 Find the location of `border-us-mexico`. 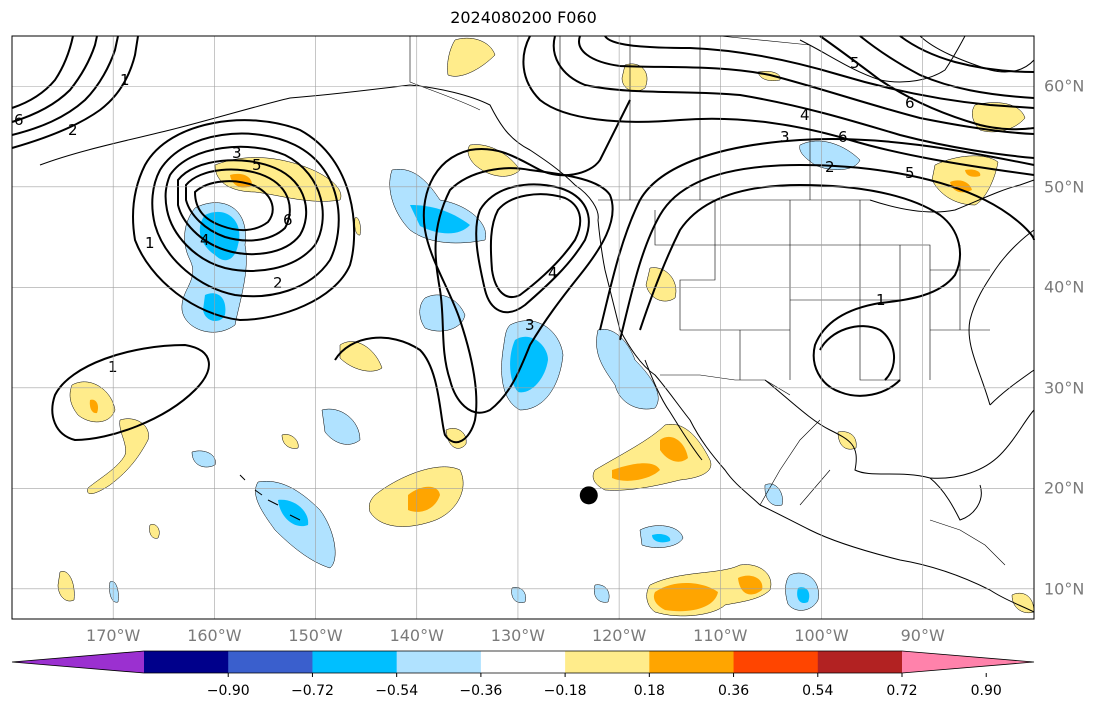

border-us-mexico is located at coordinates (725, 385).